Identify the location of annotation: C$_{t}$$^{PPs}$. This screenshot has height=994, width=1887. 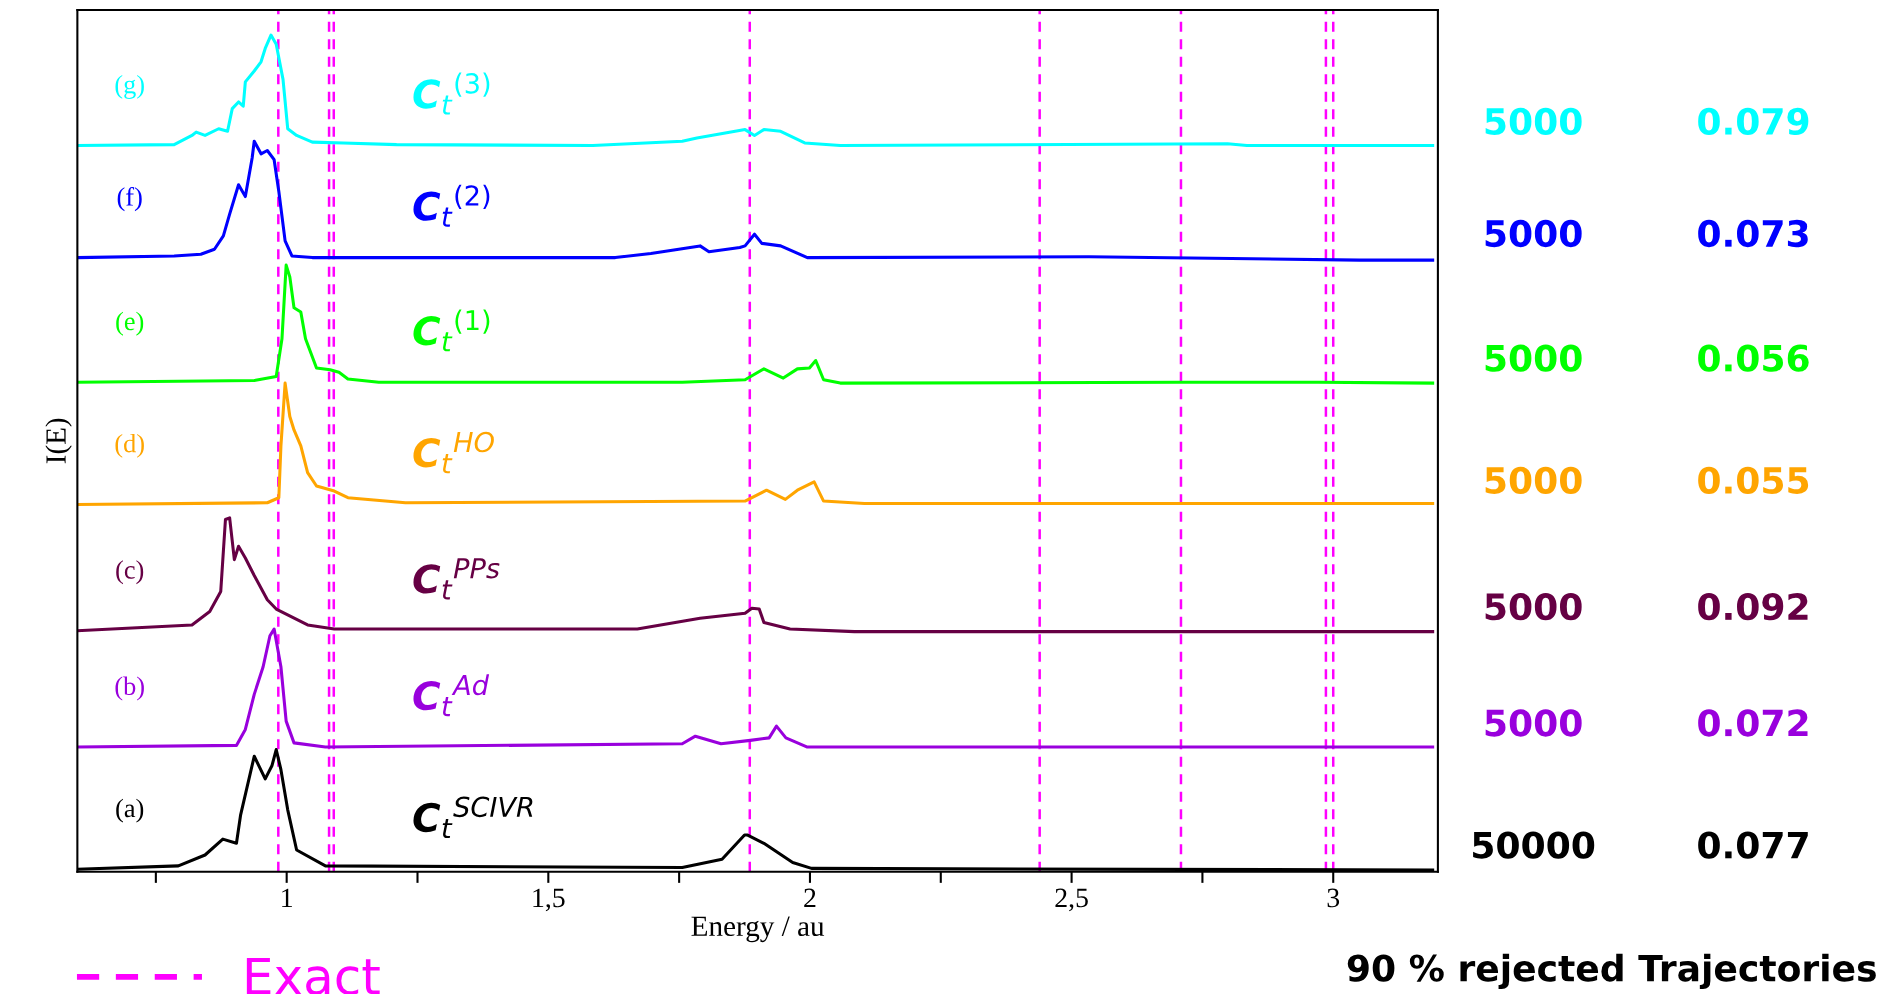
(456, 579).